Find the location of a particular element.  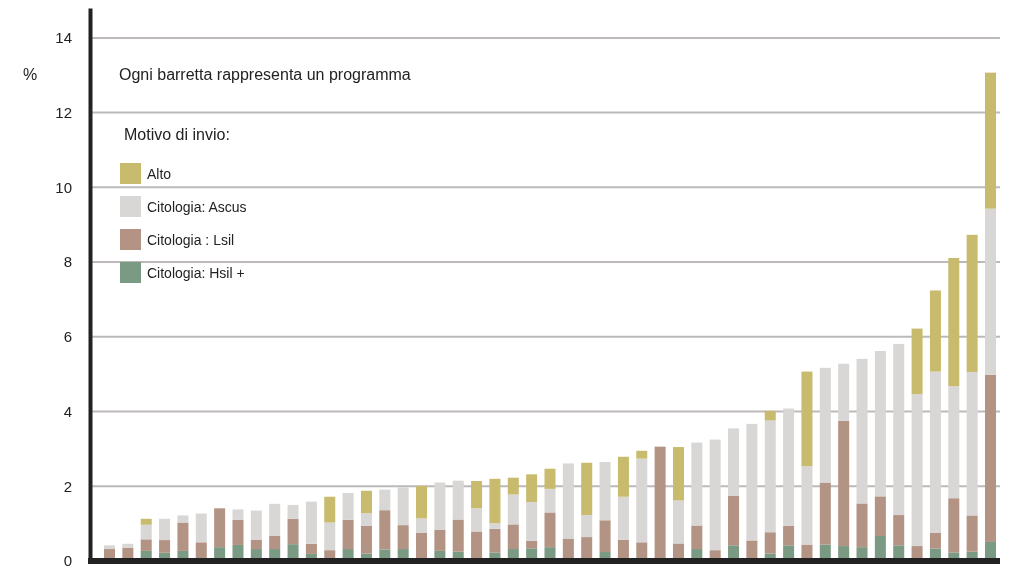

legend-label: Alto is located at coordinates (159, 174).